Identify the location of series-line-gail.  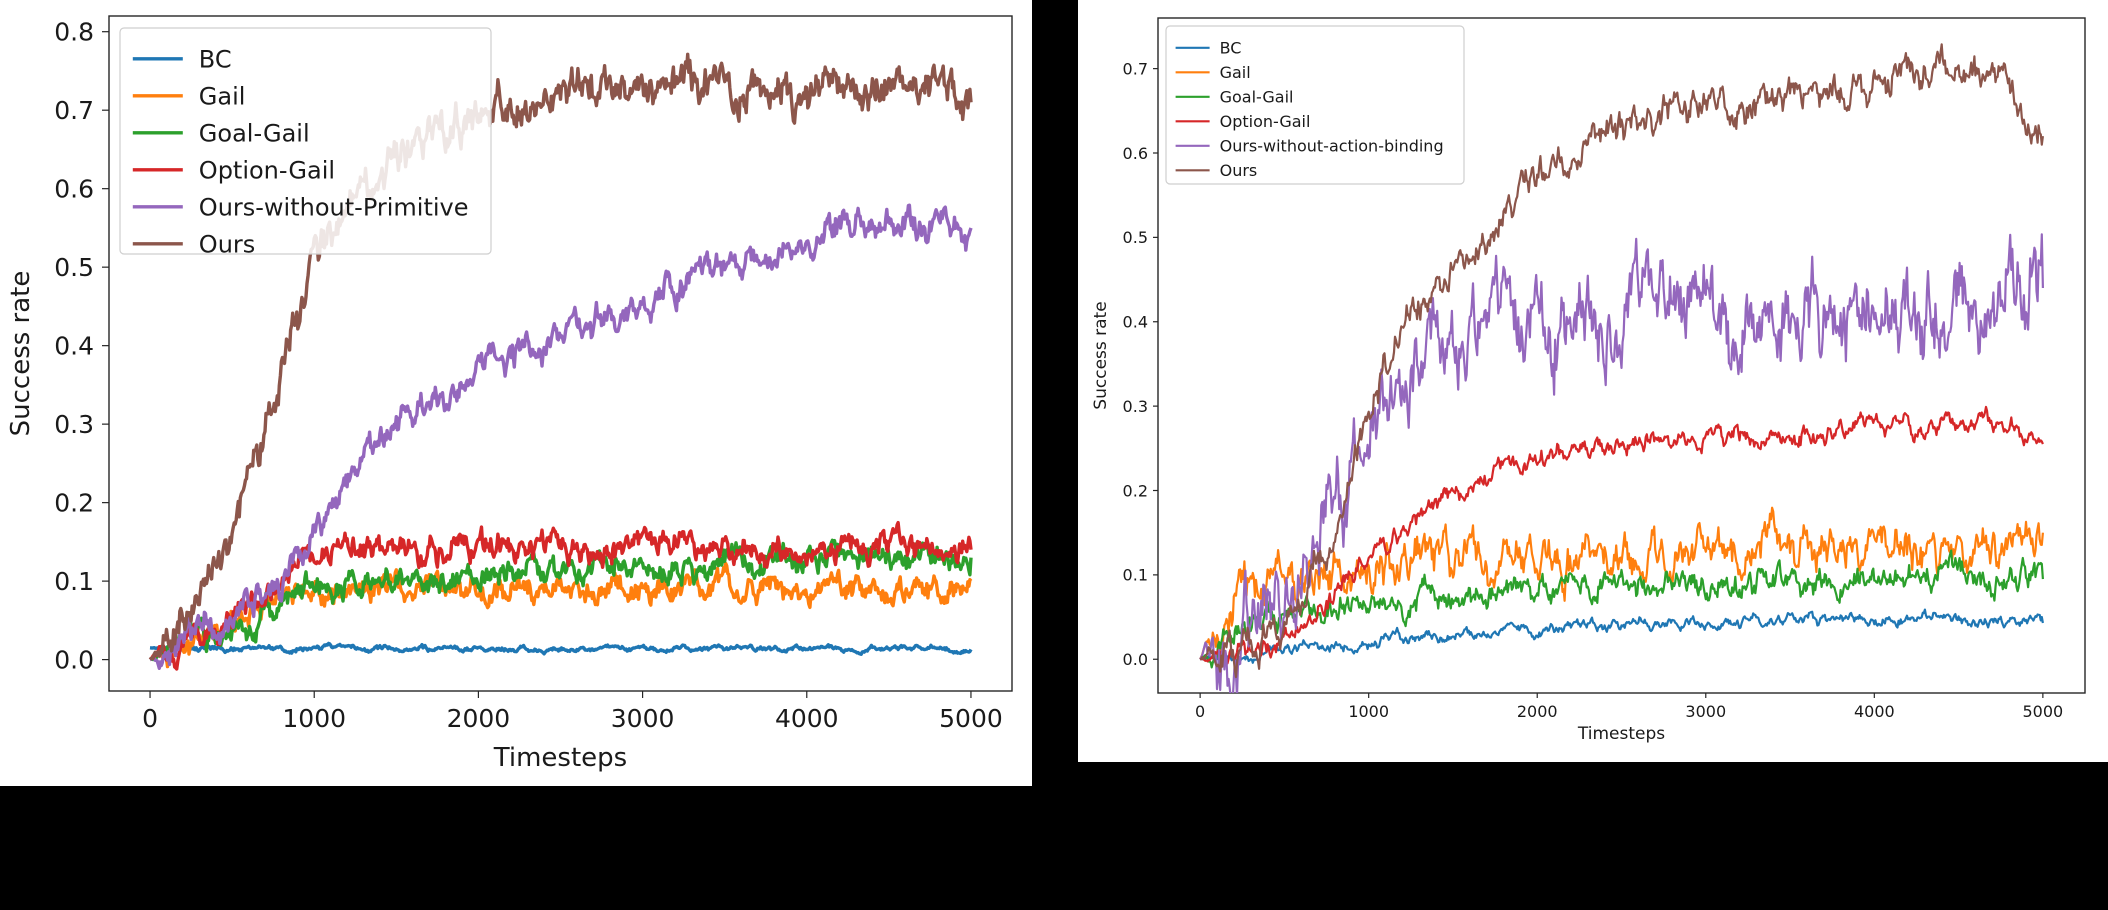
(1621, 583).